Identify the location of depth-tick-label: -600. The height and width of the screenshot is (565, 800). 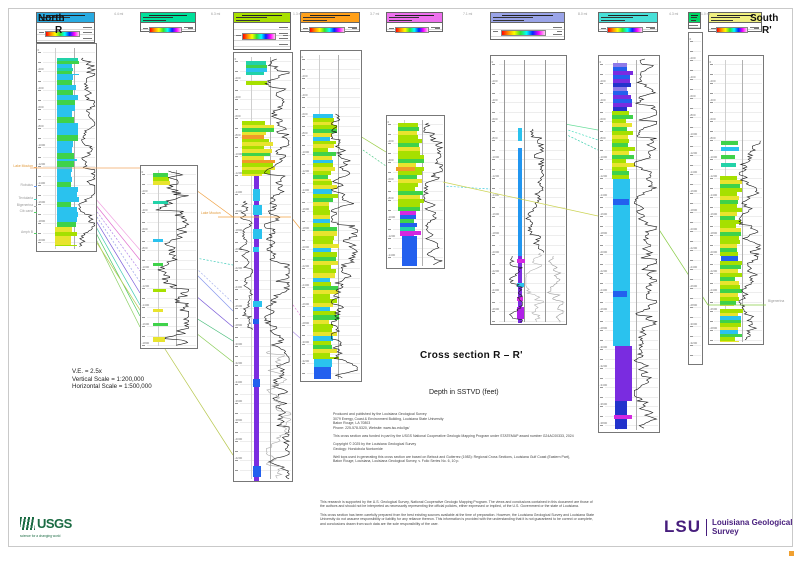
(494, 118).